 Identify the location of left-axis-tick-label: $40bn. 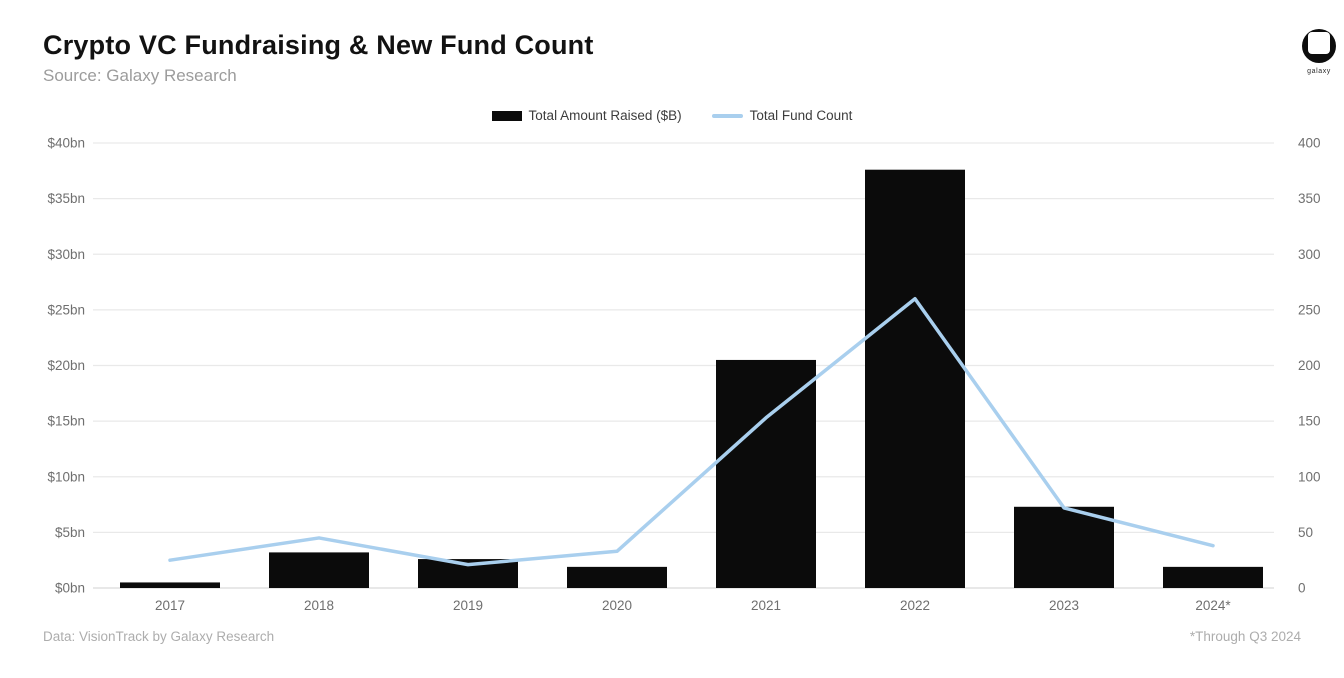
(66, 143).